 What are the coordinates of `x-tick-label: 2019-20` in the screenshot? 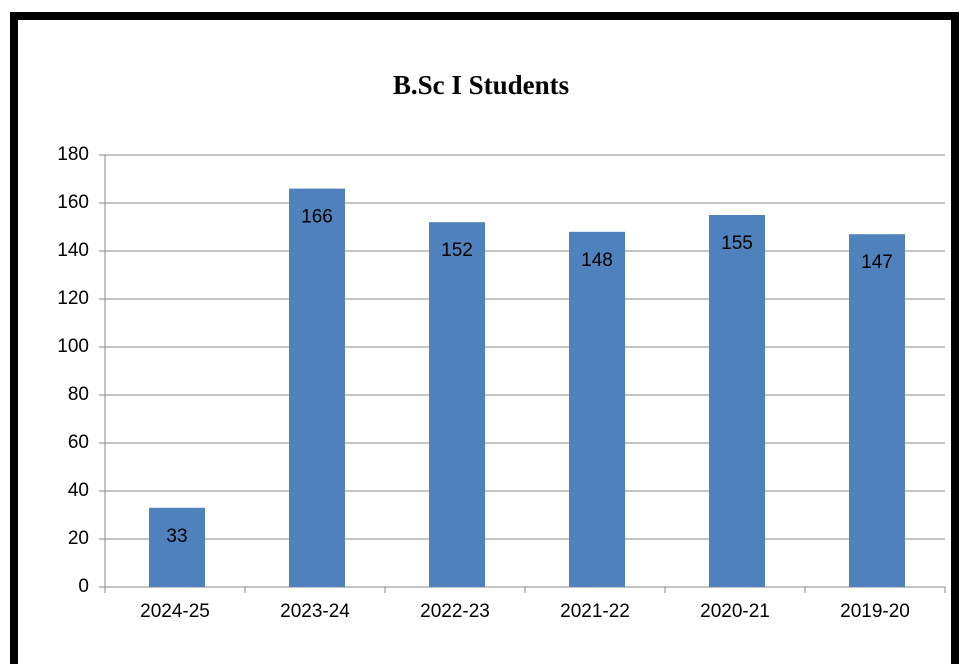 It's located at (875, 611).